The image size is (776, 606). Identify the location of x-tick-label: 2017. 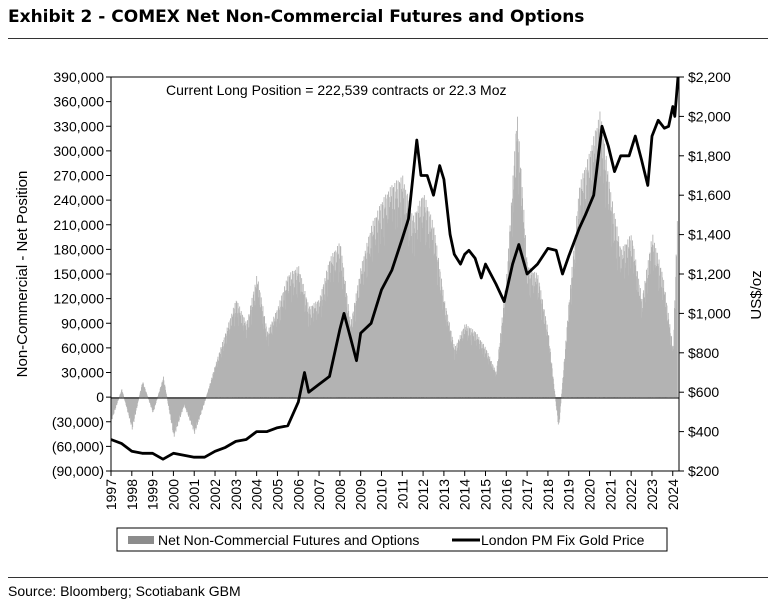
(527, 494).